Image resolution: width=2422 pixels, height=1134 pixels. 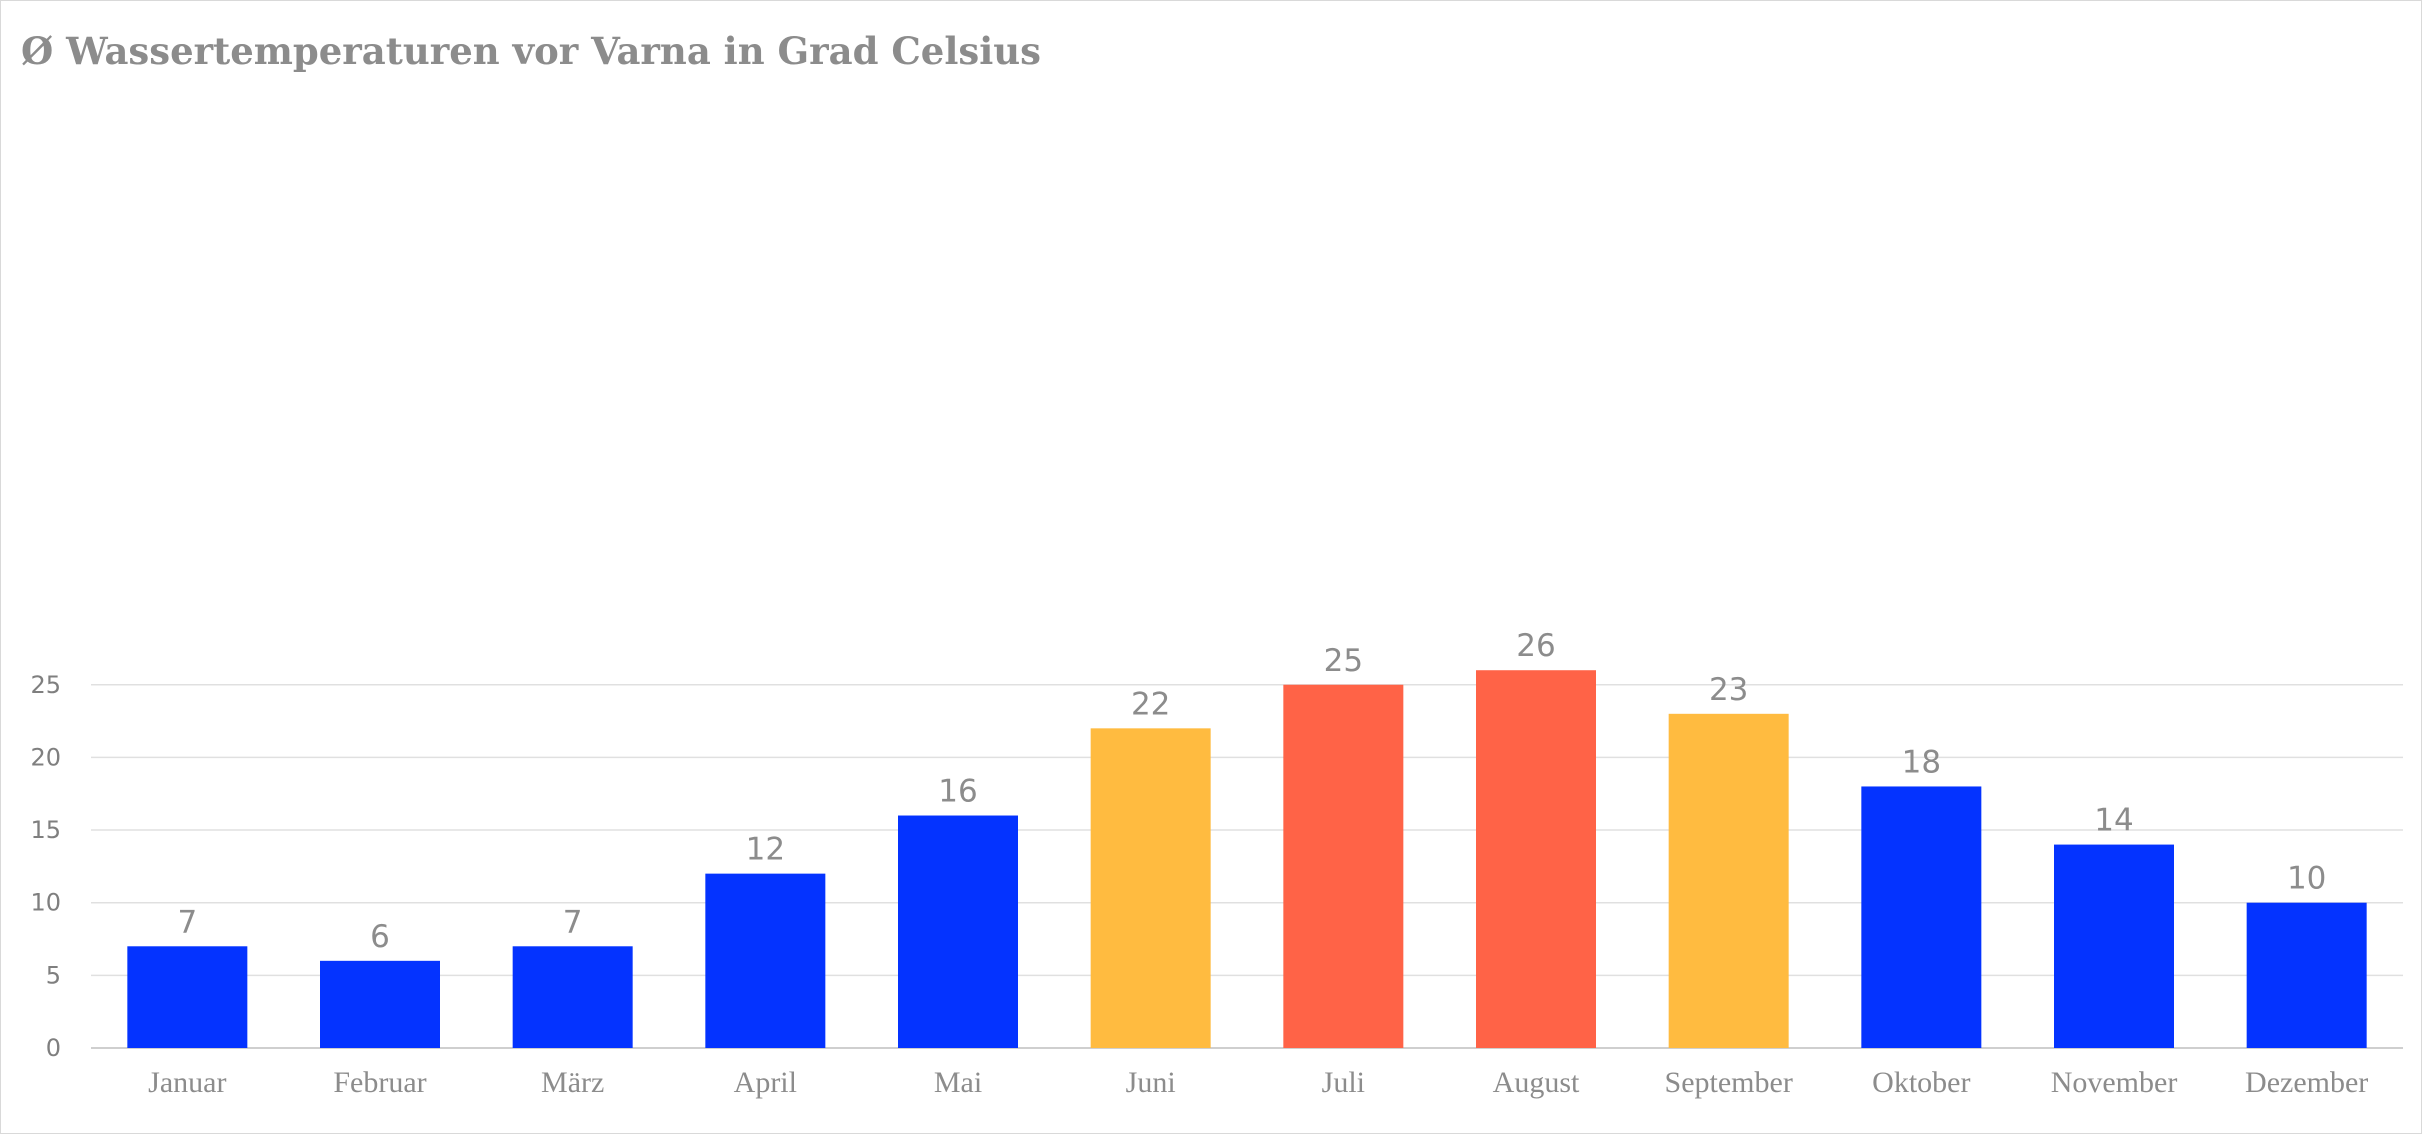 What do you see at coordinates (1151, 1082) in the screenshot?
I see `x-tick-label: Juni` at bounding box center [1151, 1082].